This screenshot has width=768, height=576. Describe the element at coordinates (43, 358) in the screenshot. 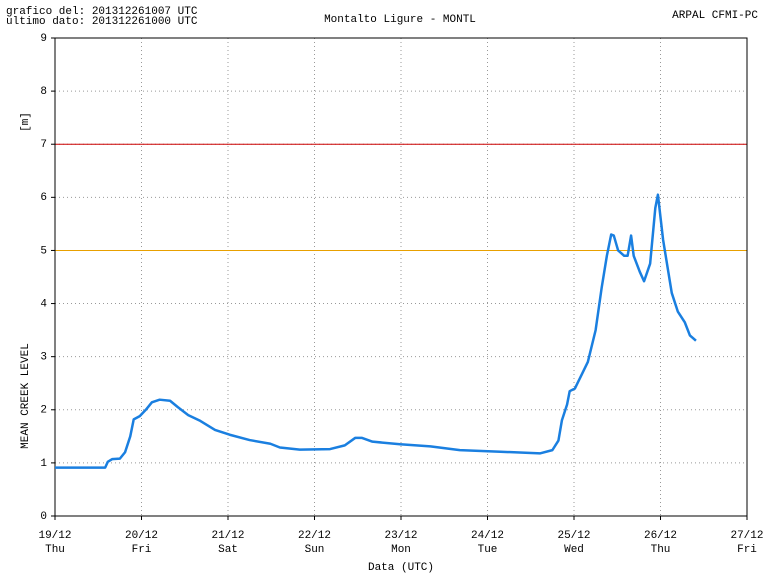

I see `y-tick-label: 3` at that location.